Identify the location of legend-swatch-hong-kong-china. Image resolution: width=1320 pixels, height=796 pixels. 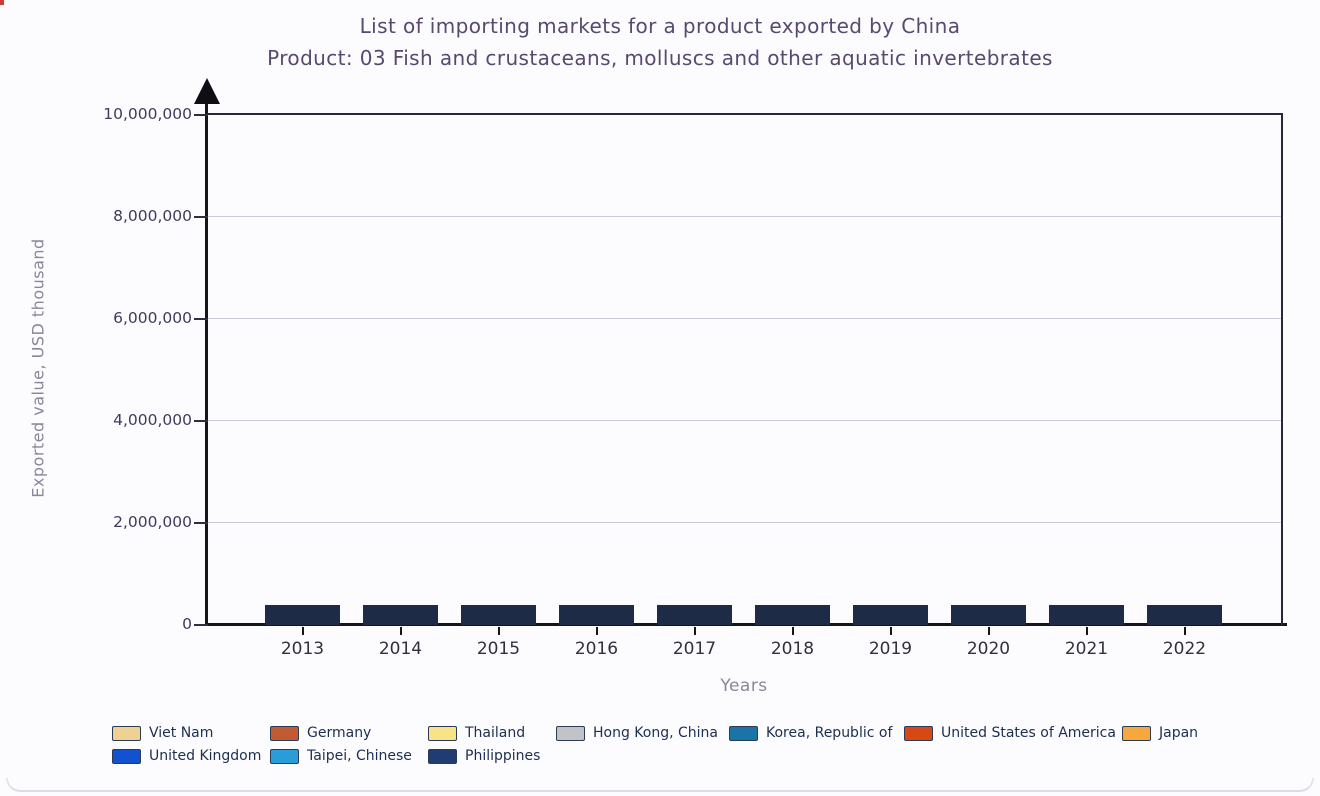
(570, 733).